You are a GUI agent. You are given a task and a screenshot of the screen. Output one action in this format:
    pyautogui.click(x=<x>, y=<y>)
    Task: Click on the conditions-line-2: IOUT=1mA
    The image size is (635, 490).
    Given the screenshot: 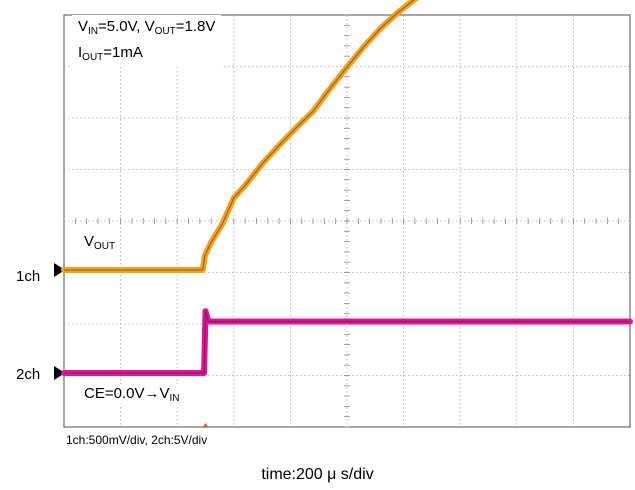 What is the action you would take?
    pyautogui.click(x=110, y=53)
    